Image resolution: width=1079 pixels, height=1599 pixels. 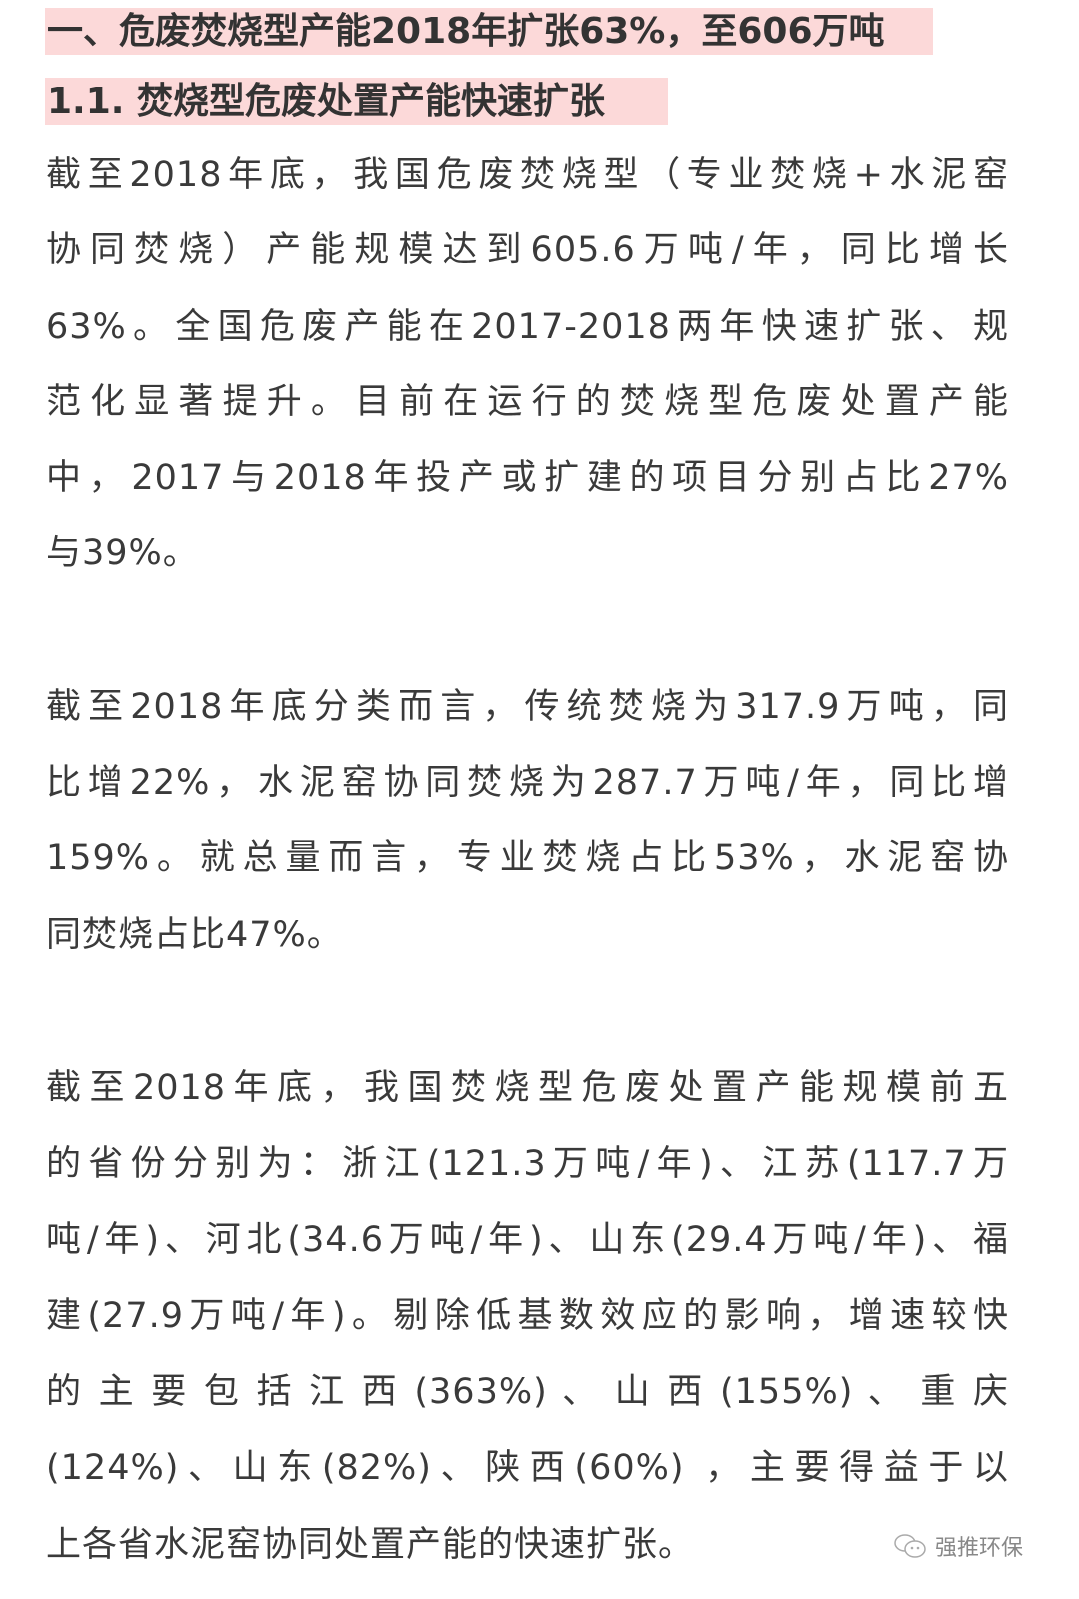 I want to click on paragraph-line: 同焚烧占比47%。, so click(x=194, y=935).